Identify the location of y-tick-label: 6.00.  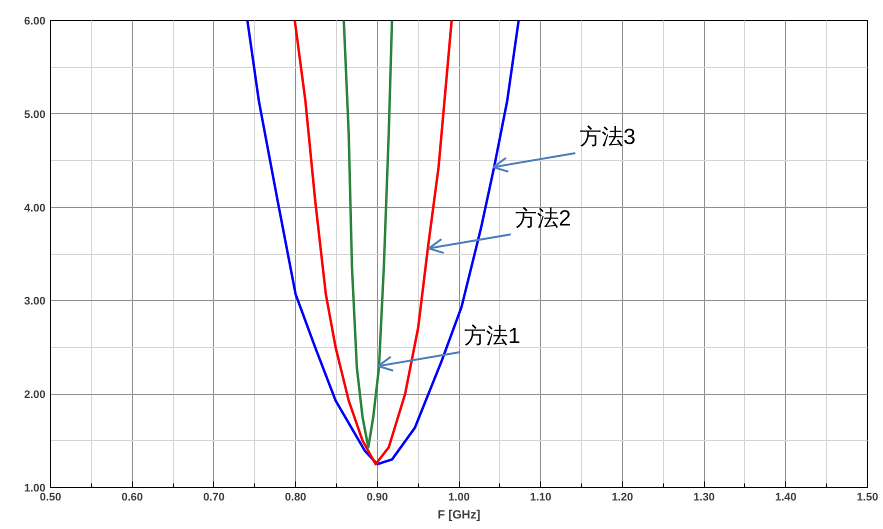
(35, 22).